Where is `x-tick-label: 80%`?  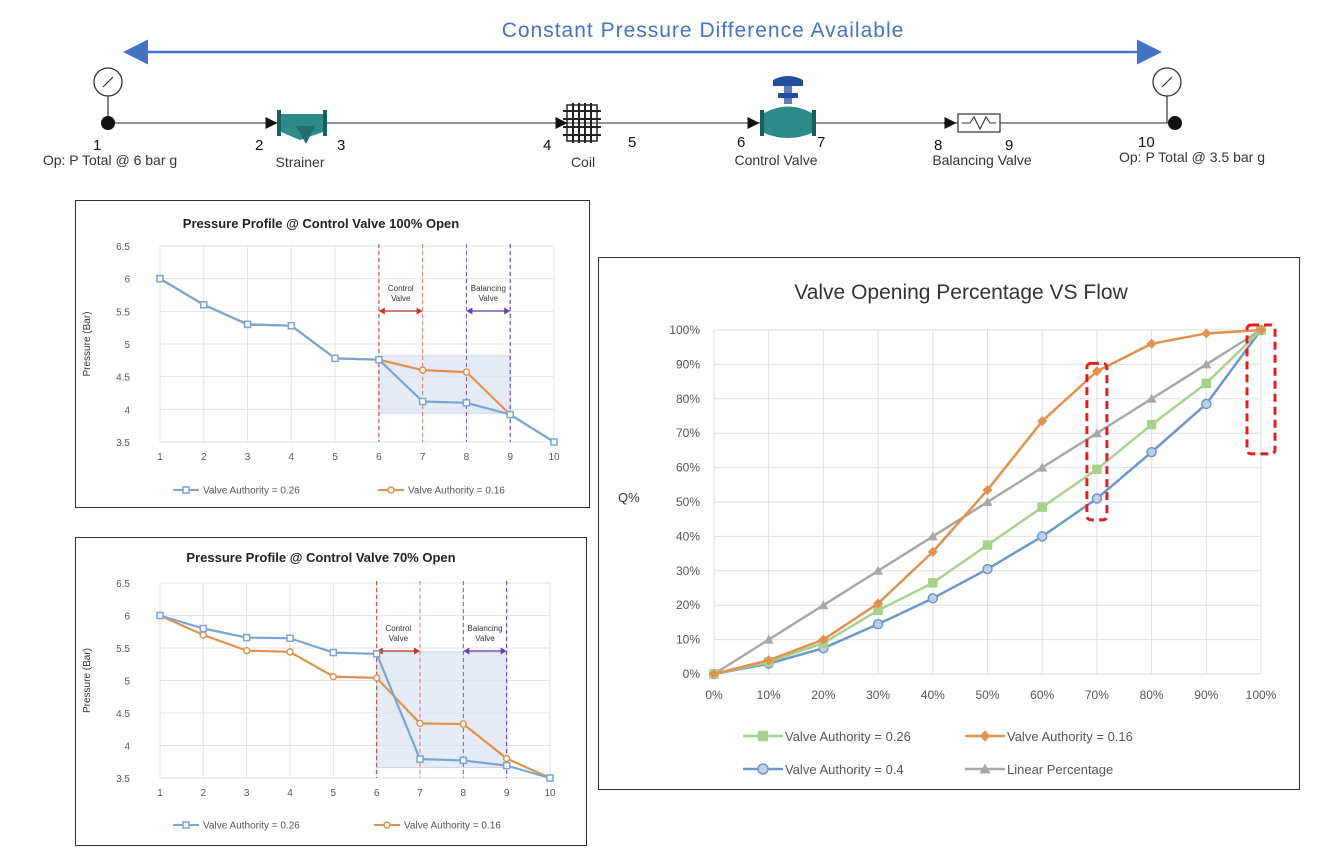
x-tick-label: 80% is located at coordinates (1152, 695).